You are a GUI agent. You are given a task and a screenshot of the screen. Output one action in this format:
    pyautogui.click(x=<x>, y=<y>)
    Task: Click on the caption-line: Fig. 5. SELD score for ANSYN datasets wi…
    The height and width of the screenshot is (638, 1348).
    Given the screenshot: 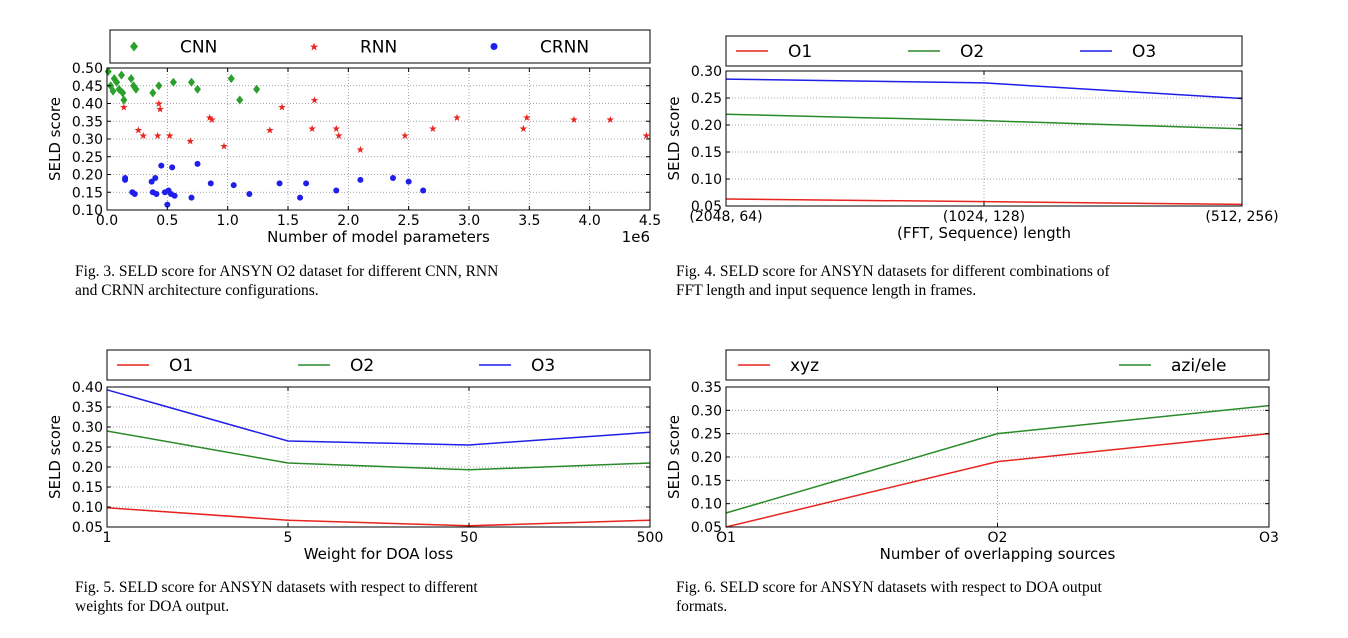 What is the action you would take?
    pyautogui.click(x=276, y=587)
    